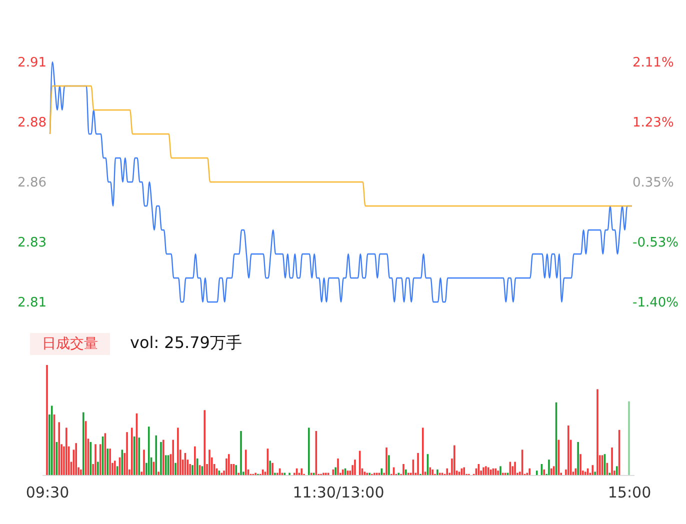 The height and width of the screenshot is (524, 686). Describe the element at coordinates (186, 343) in the screenshot. I see `text: vol: 25.79万手` at that location.